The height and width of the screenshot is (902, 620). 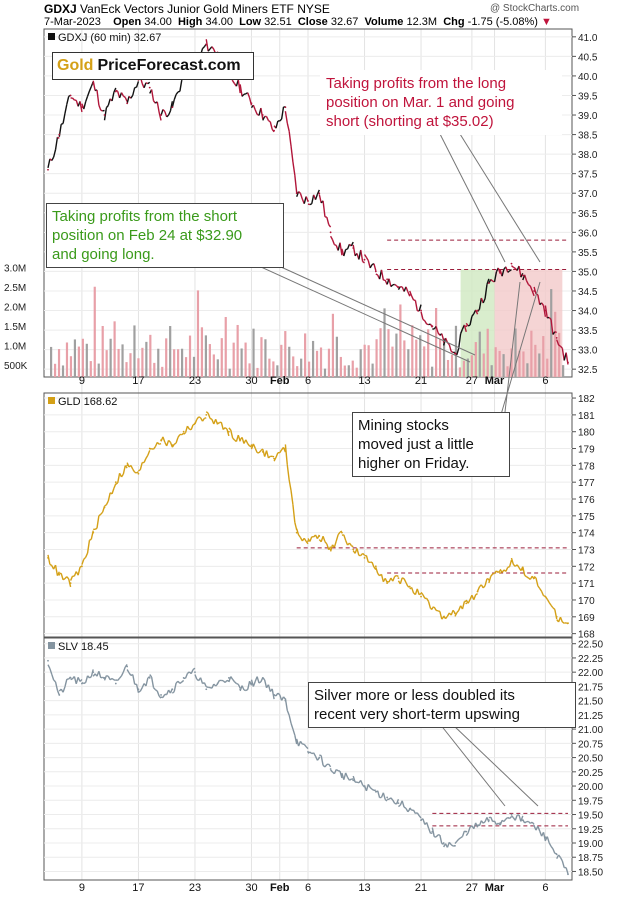 I want to click on y-tick-label: 36.0, so click(x=588, y=233).